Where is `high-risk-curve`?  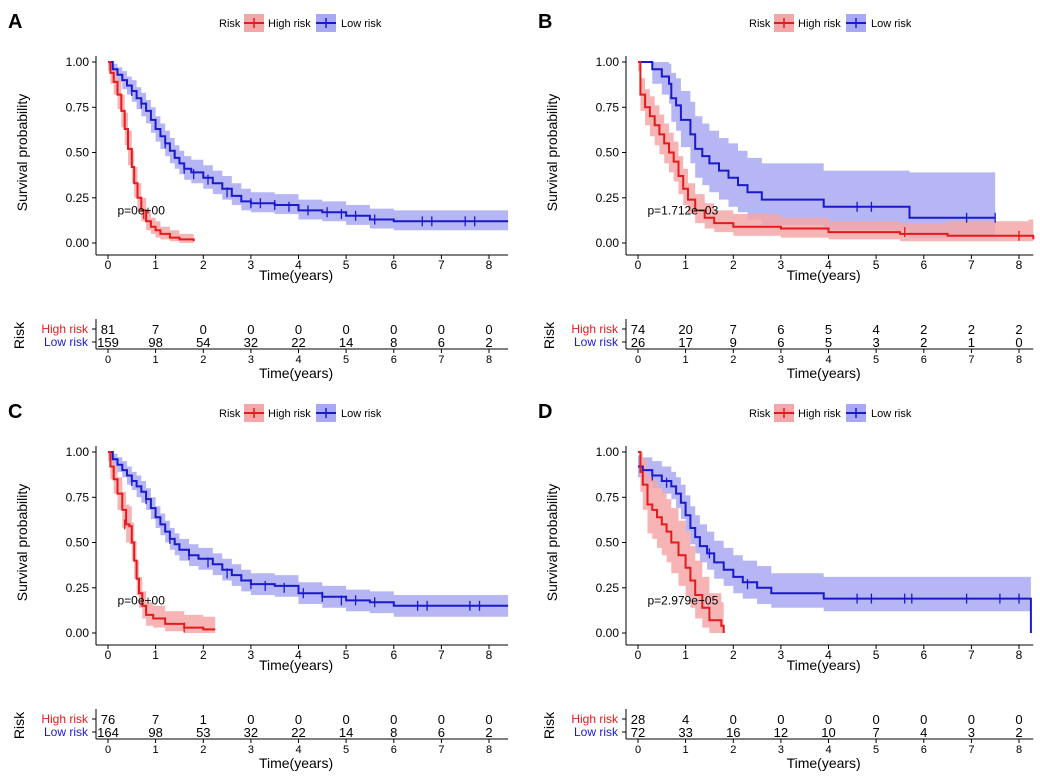
high-risk-curve is located at coordinates (681, 542).